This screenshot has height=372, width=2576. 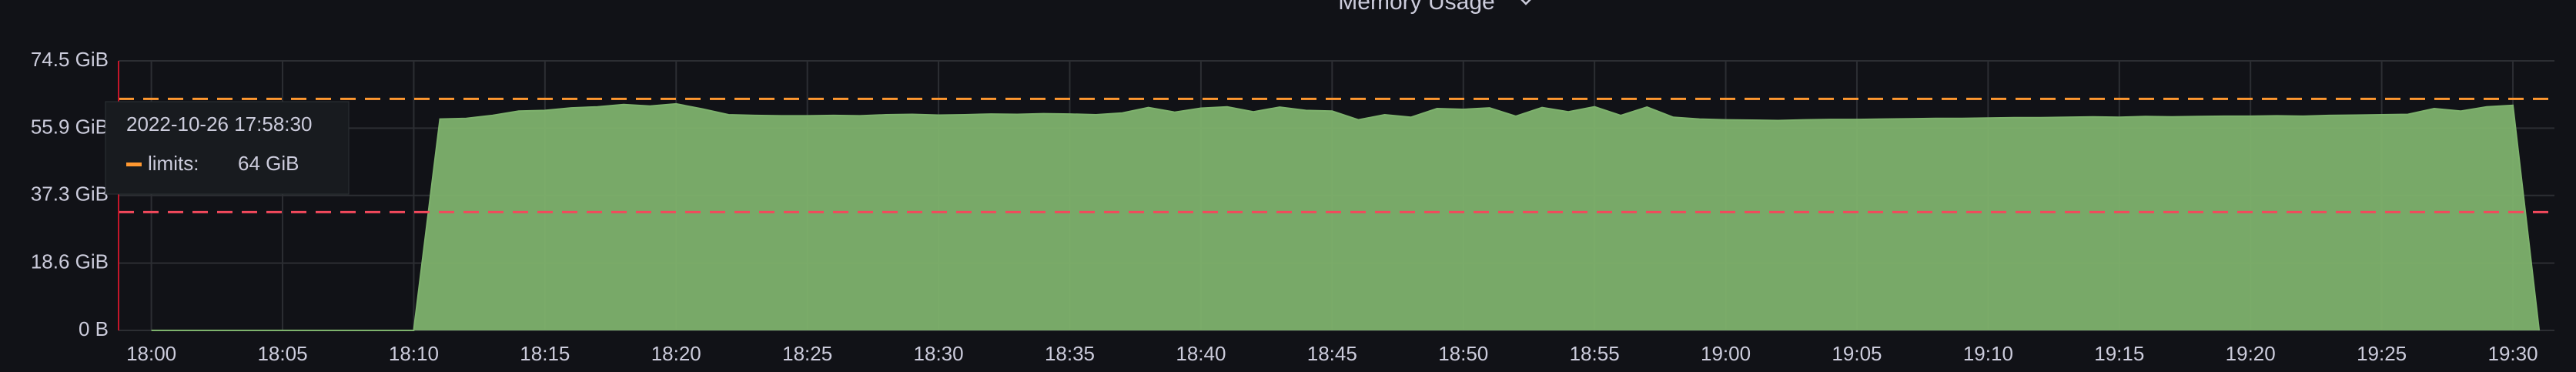 I want to click on tooltip-box, so click(x=228, y=148).